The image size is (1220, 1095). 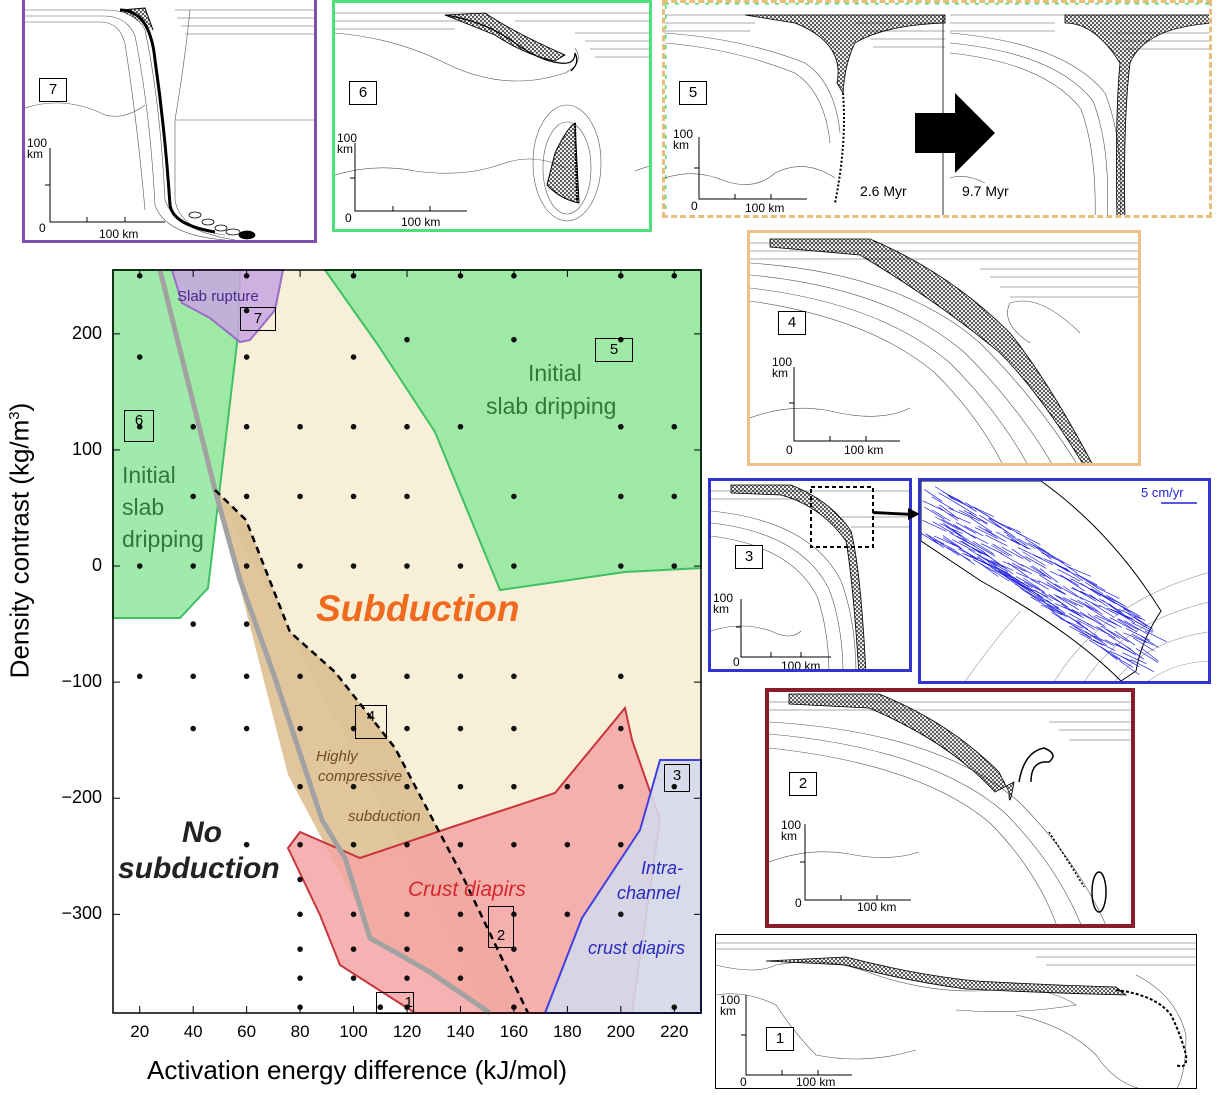 I want to click on panel-3-drawing, so click(x=810, y=576).